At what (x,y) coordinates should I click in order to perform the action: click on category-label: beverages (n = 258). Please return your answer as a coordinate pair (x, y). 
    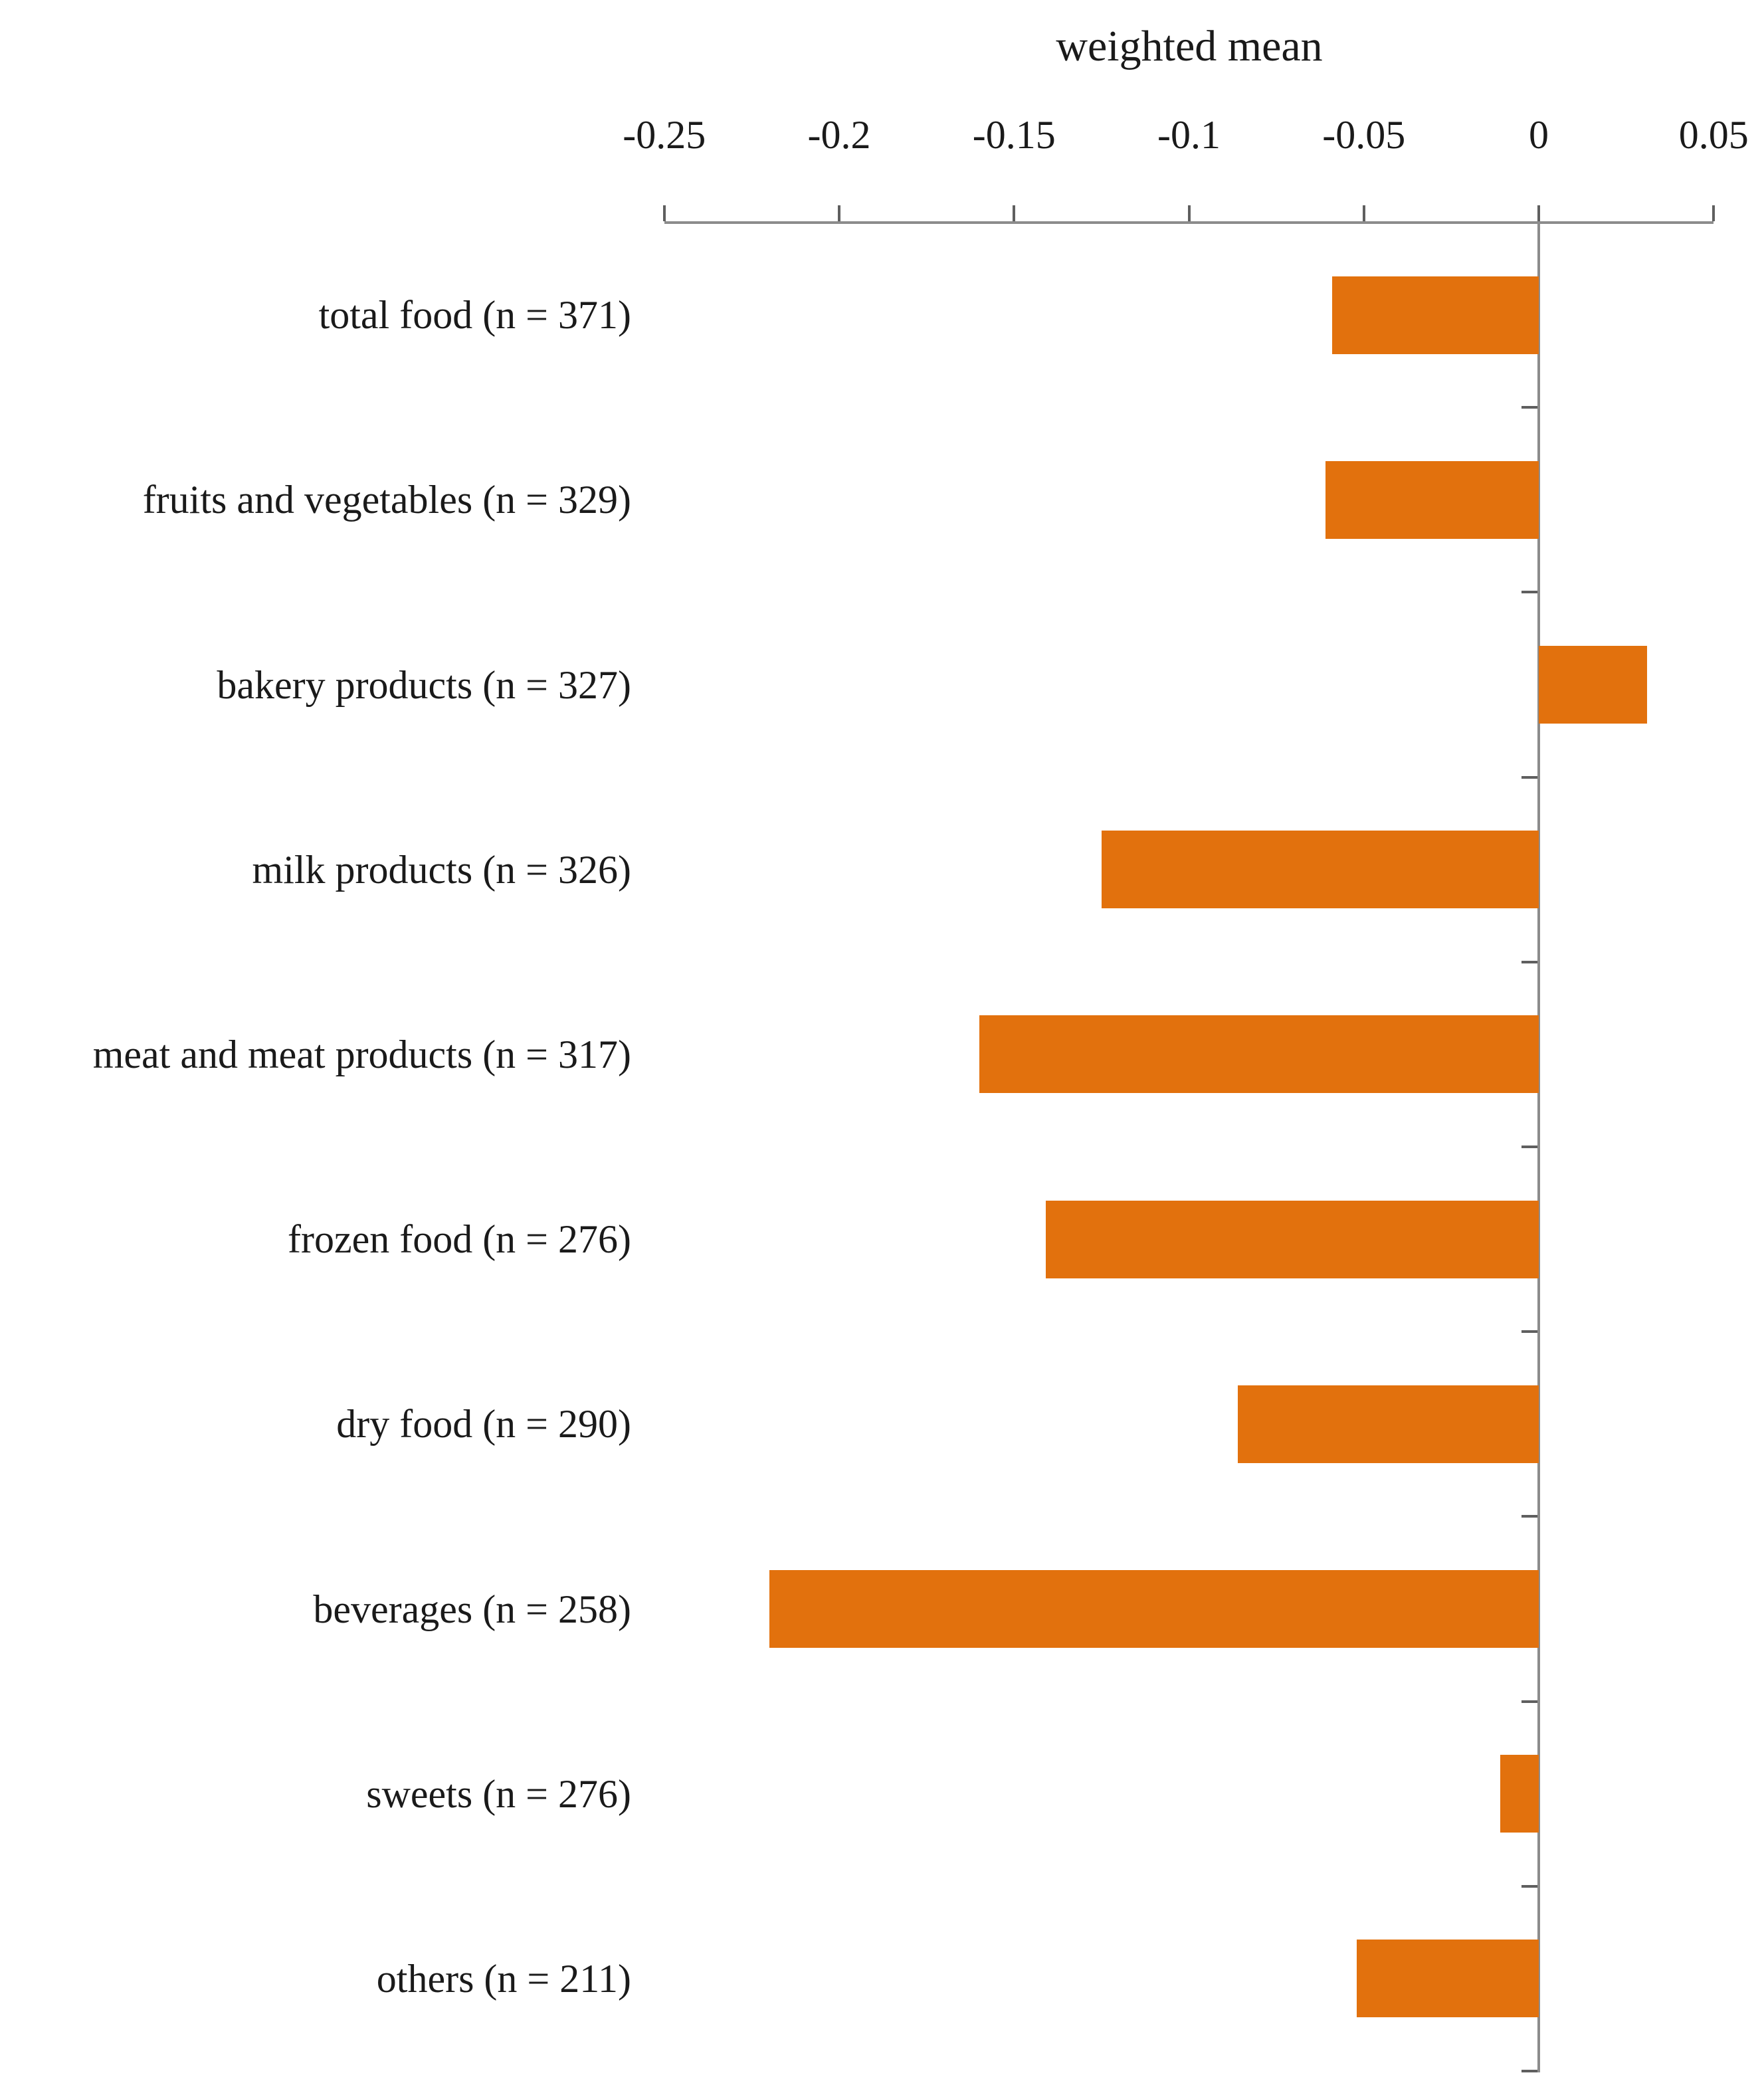
    Looking at the image, I should click on (472, 1609).